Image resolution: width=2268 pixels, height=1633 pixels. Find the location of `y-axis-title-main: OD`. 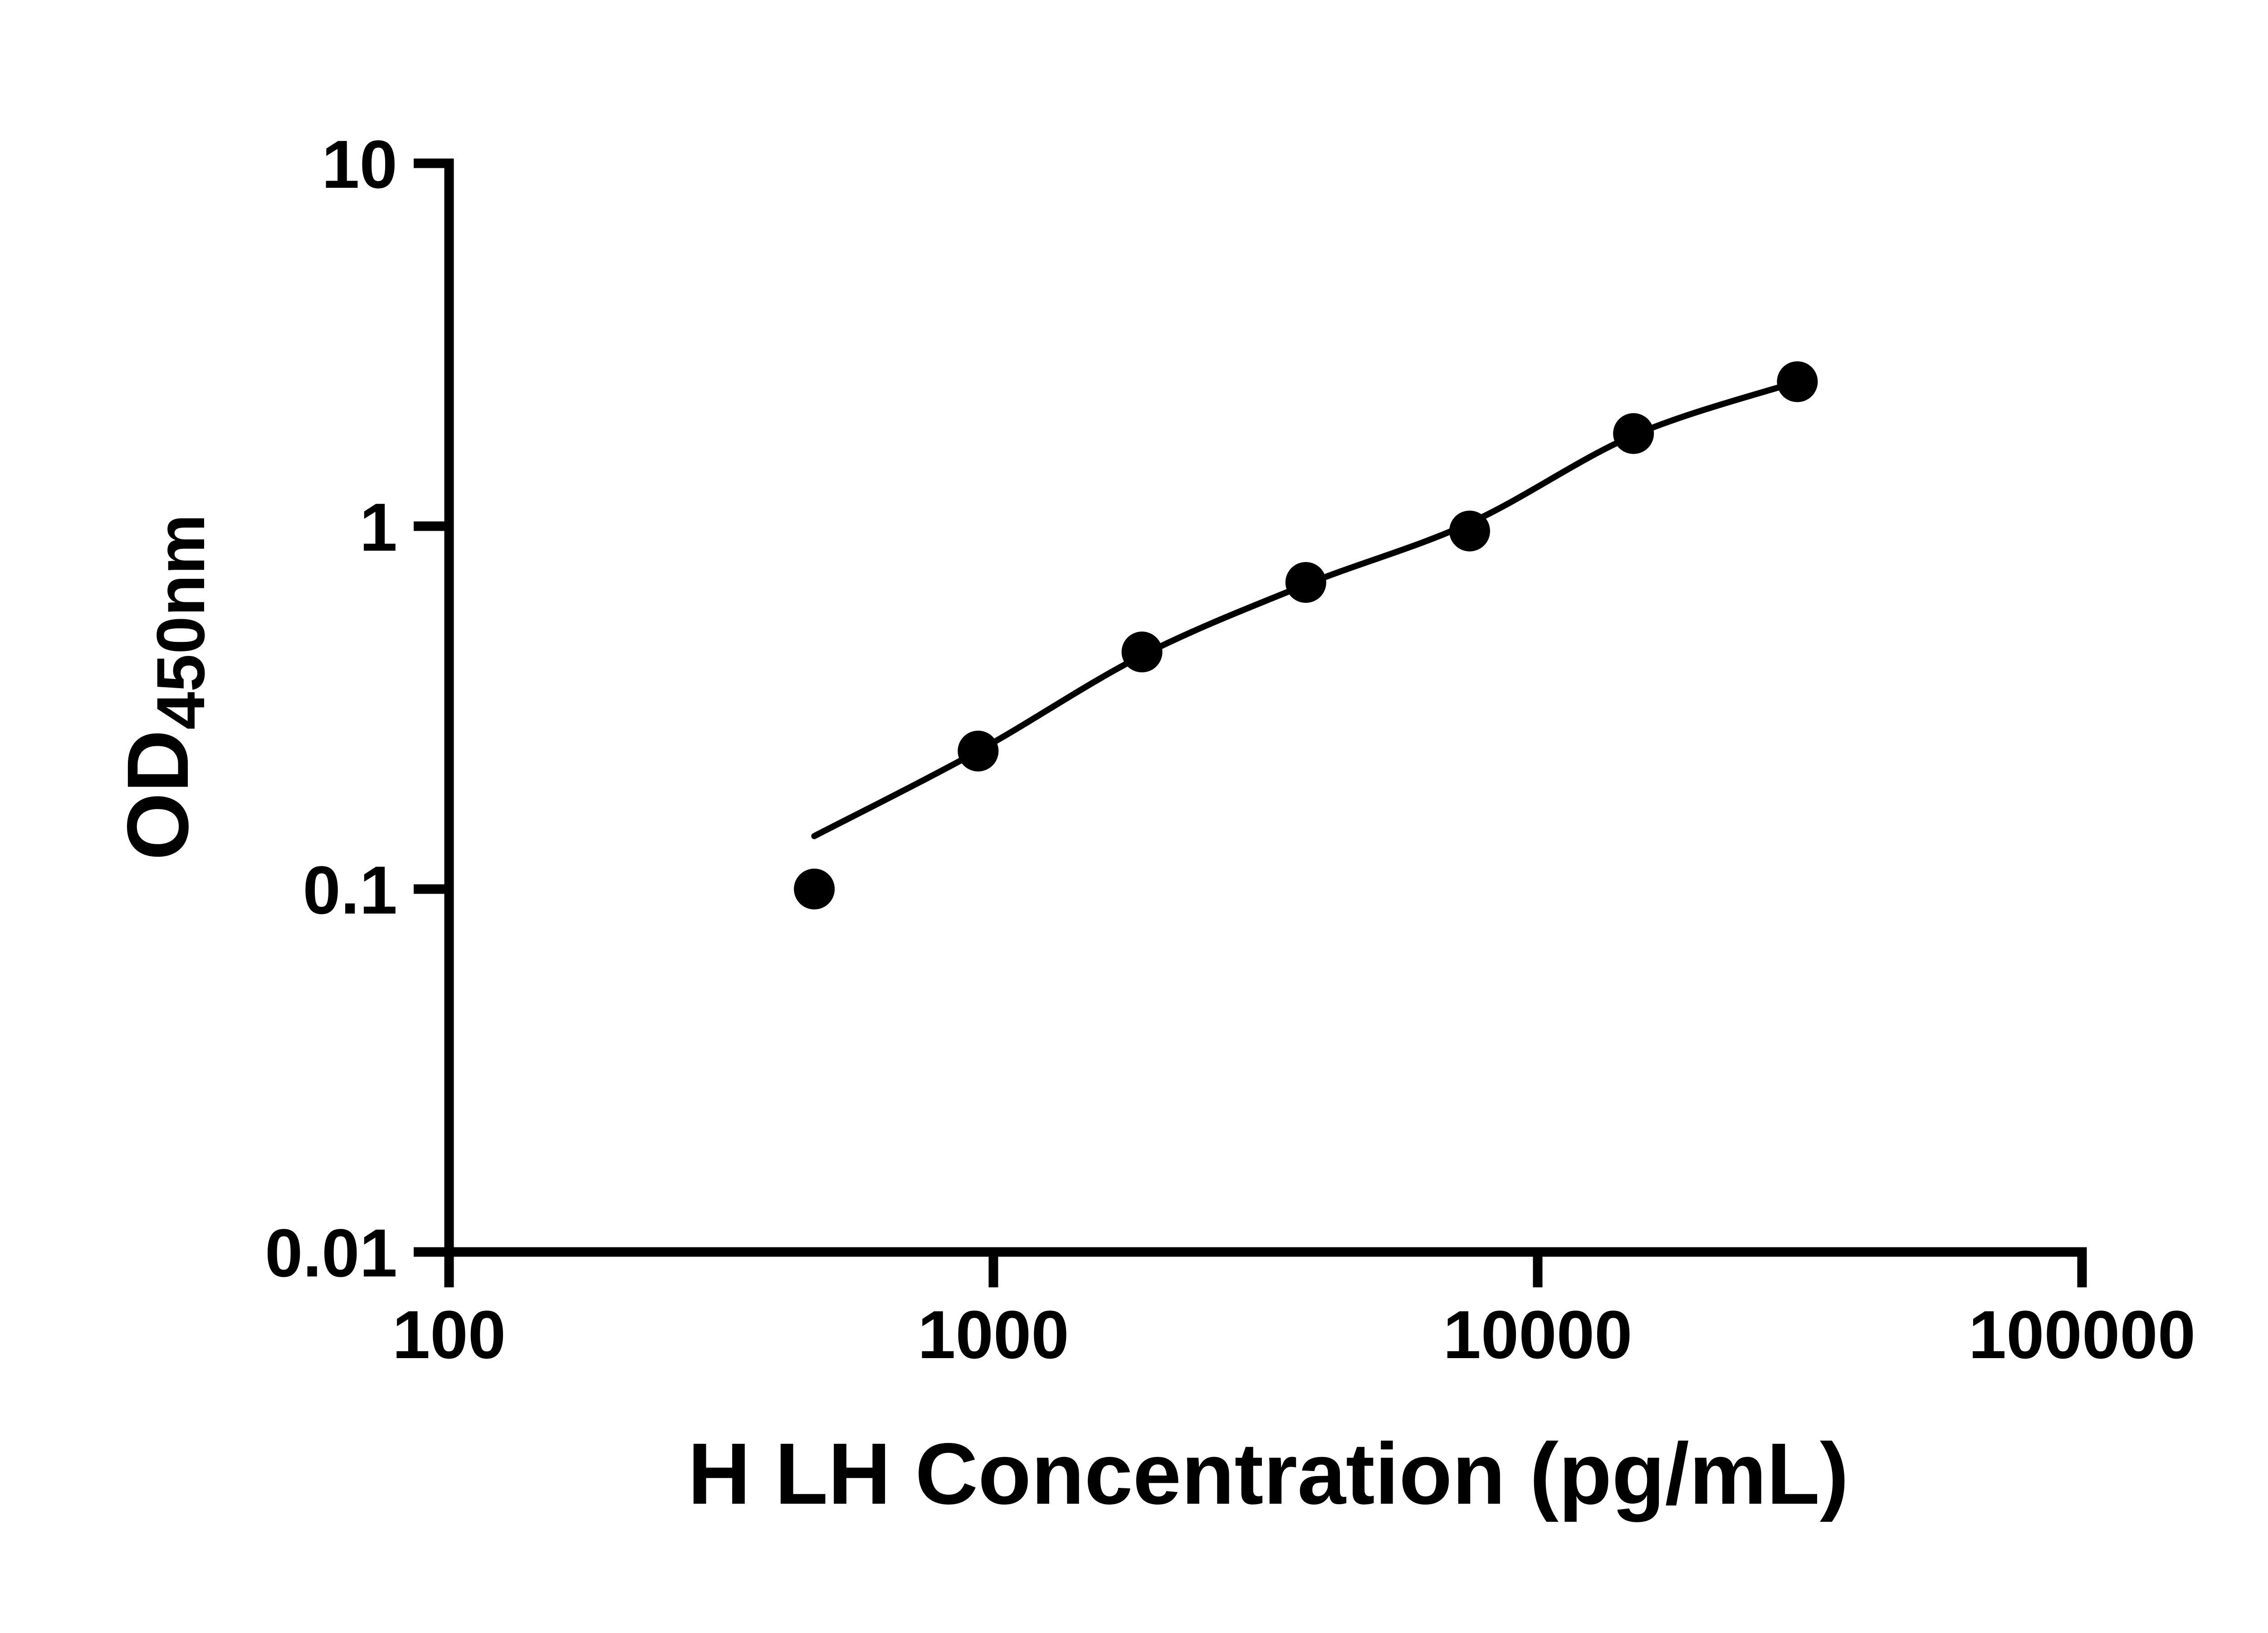

y-axis-title-main: OD is located at coordinates (157, 795).